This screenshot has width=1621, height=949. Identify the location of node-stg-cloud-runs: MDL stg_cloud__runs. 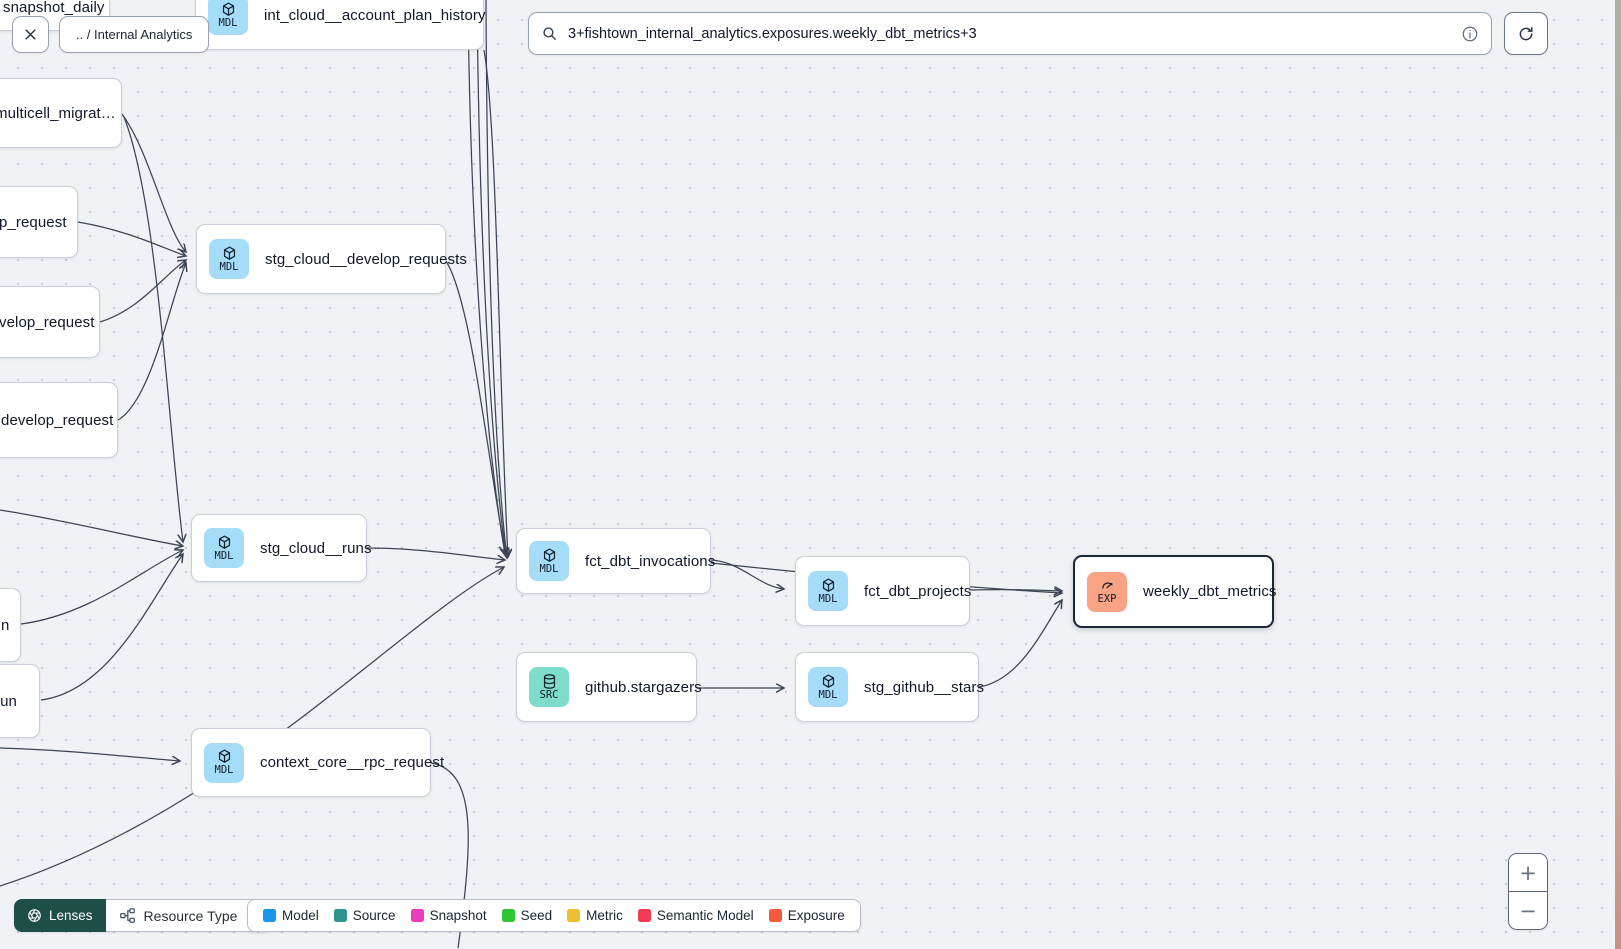
(281, 548).